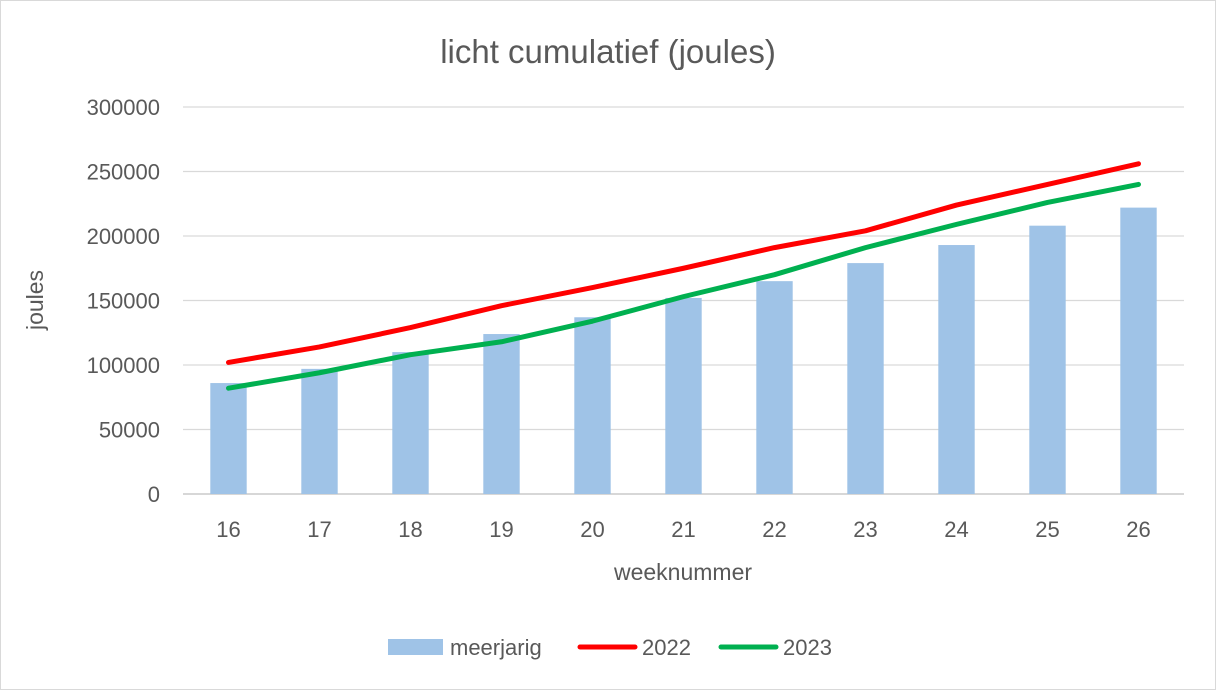 The width and height of the screenshot is (1216, 690). What do you see at coordinates (228, 529) in the screenshot?
I see `x-tick-label: 16` at bounding box center [228, 529].